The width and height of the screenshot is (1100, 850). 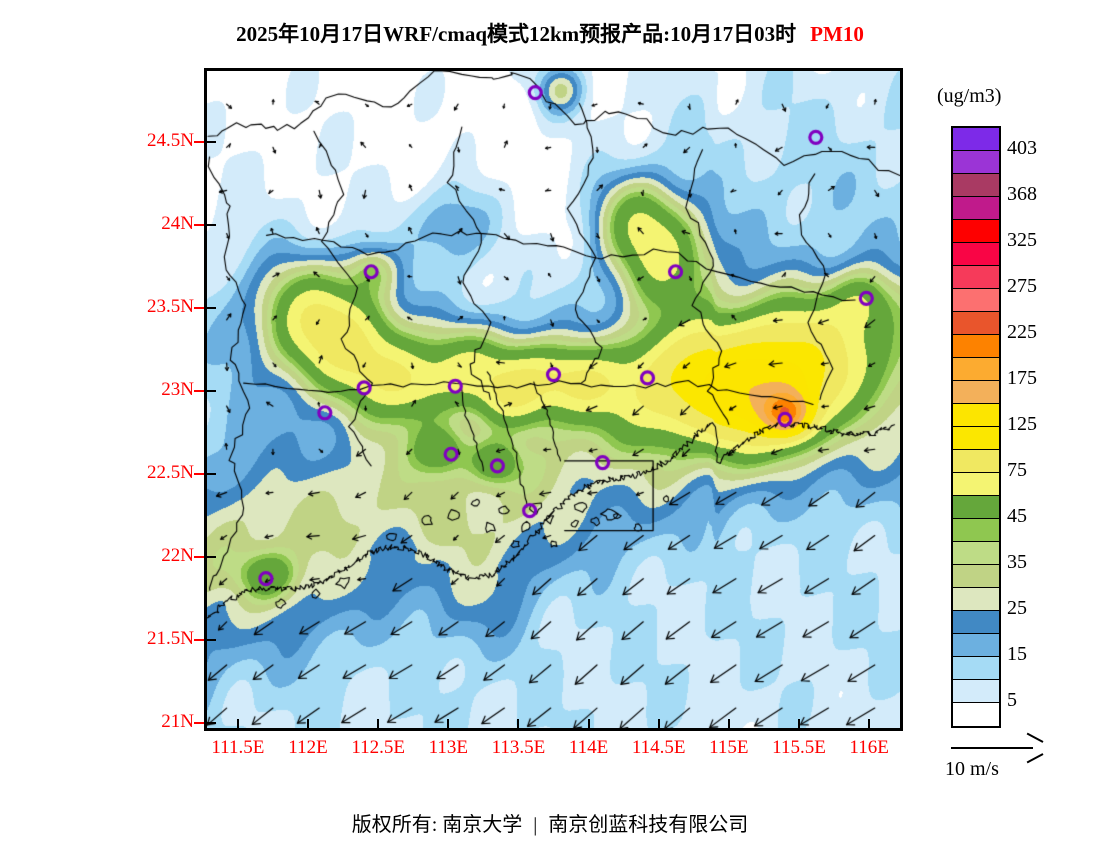 I want to click on colorbar-tick-label: 45, so click(x=1017, y=516).